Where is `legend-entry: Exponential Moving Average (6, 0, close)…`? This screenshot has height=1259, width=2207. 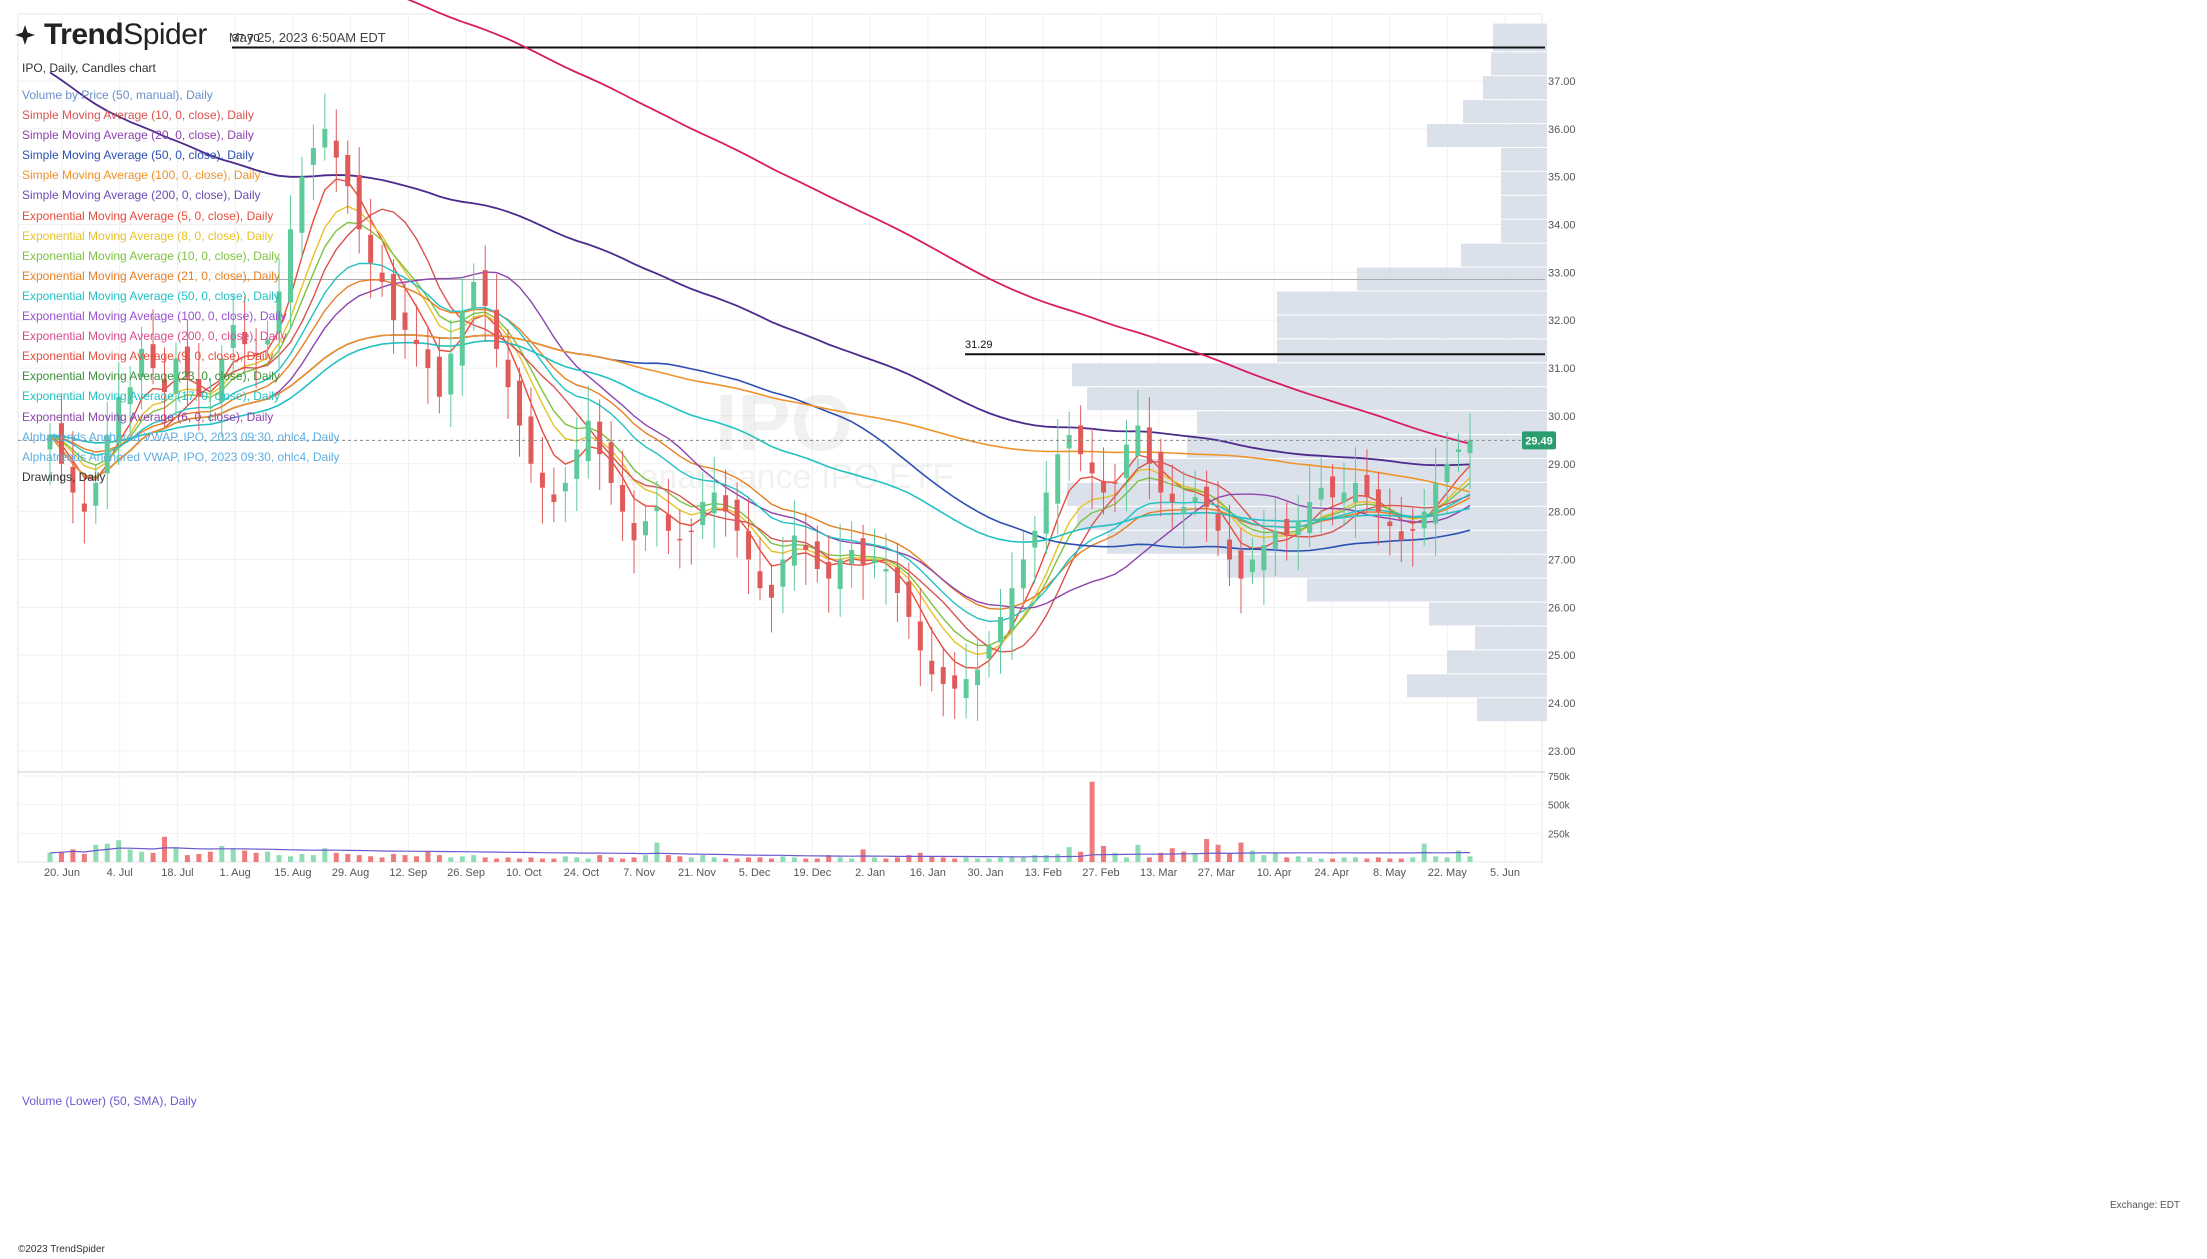 legend-entry: Exponential Moving Average (6, 0, close)… is located at coordinates (148, 416).